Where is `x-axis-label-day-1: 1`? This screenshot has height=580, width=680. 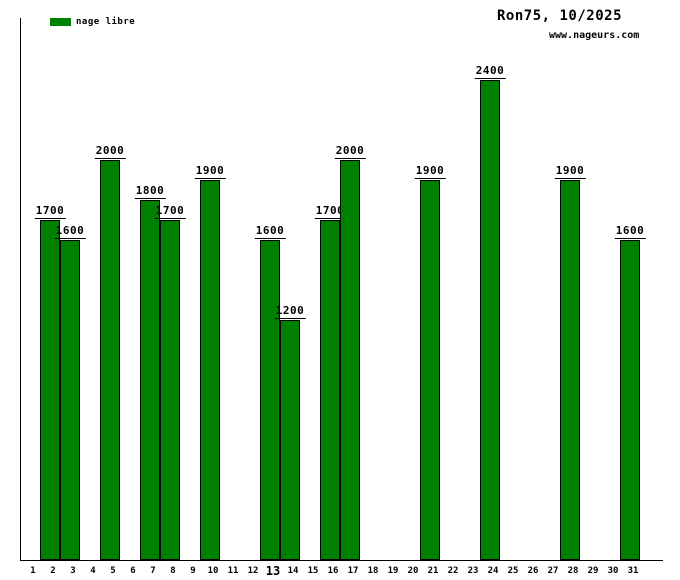
x-axis-label-day-1: 1 is located at coordinates (33, 571).